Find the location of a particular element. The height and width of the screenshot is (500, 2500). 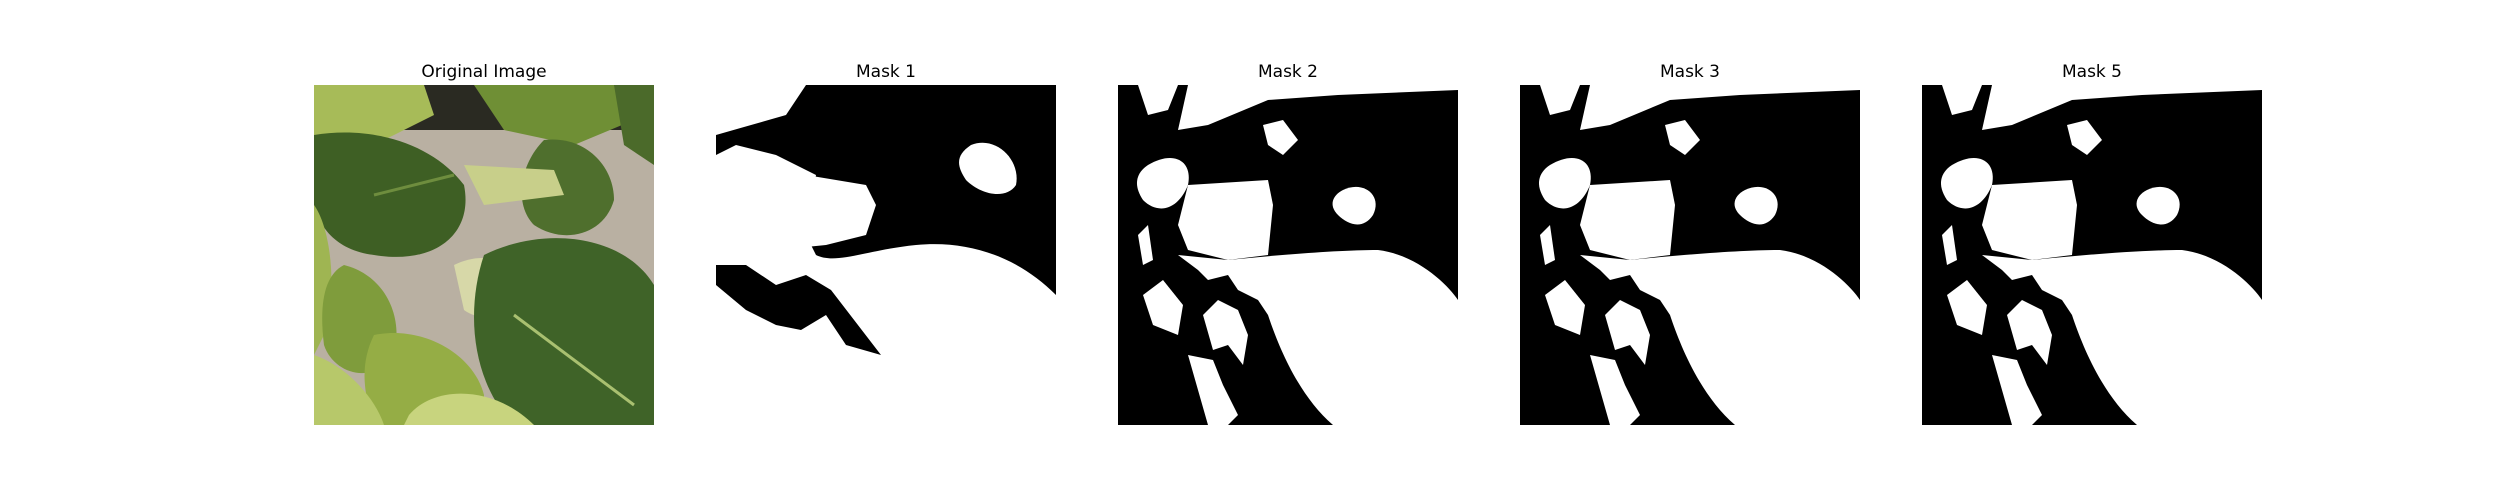

mask2-image is located at coordinates (1288, 255).